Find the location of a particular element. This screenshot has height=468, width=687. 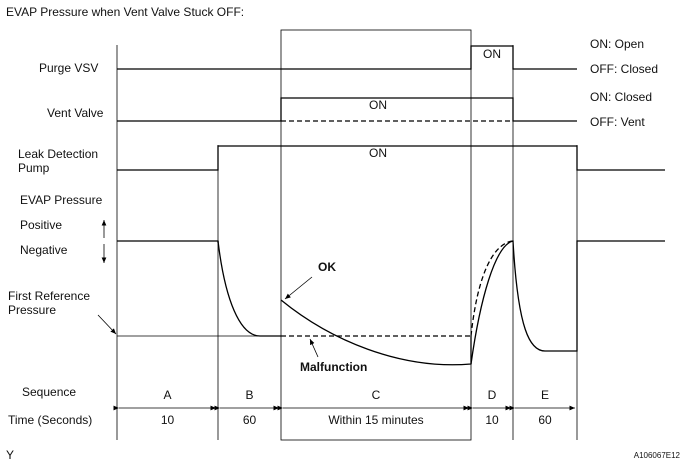

time-label: Within 15 minutes is located at coordinates (375, 420).